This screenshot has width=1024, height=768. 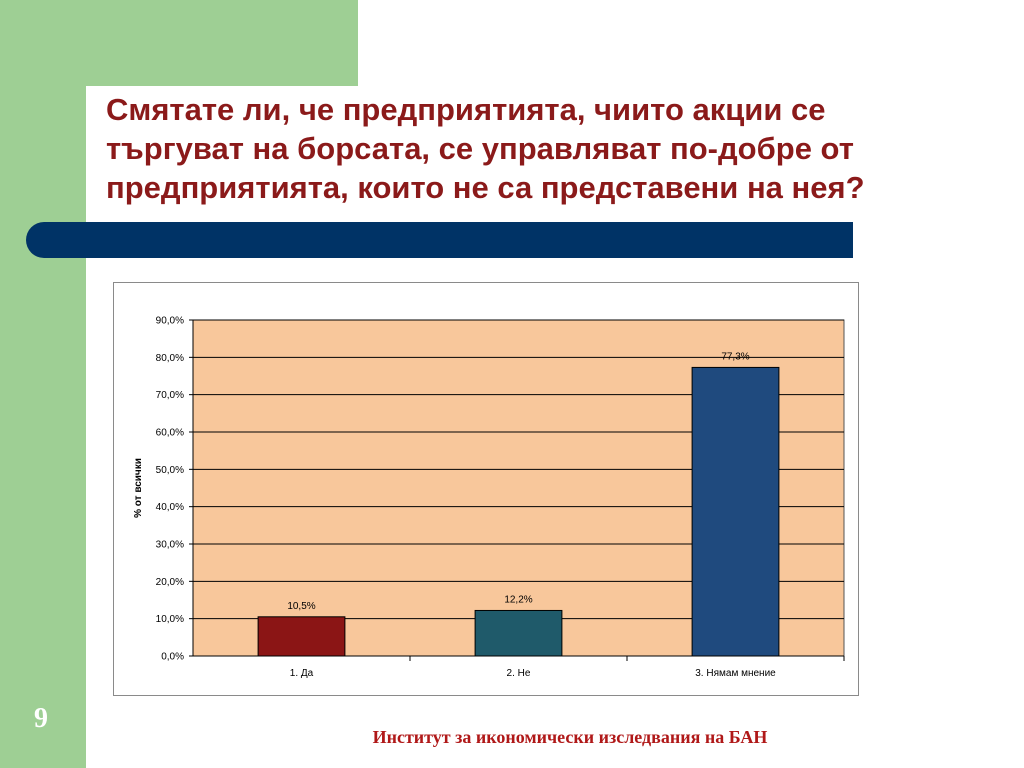 I want to click on y-tick-label: 40,0%, so click(x=170, y=507).